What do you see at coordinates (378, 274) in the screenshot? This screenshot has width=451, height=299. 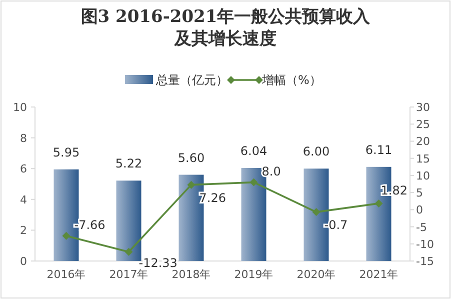 I see `x-tick-label: 2021年` at bounding box center [378, 274].